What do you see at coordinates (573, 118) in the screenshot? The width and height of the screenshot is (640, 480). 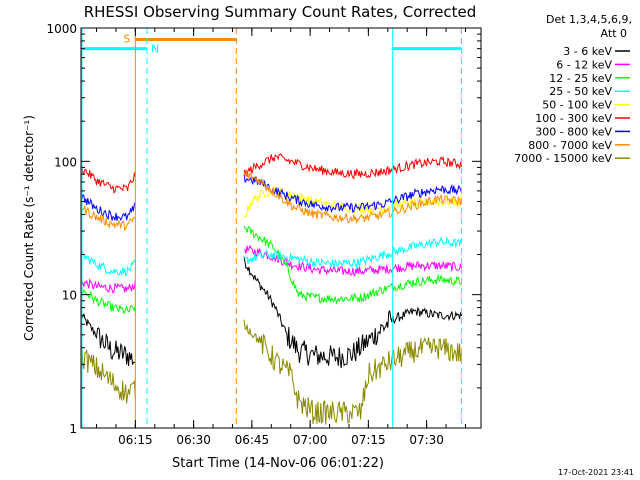 I see `legend-label: 100 - 300 keV` at bounding box center [573, 118].